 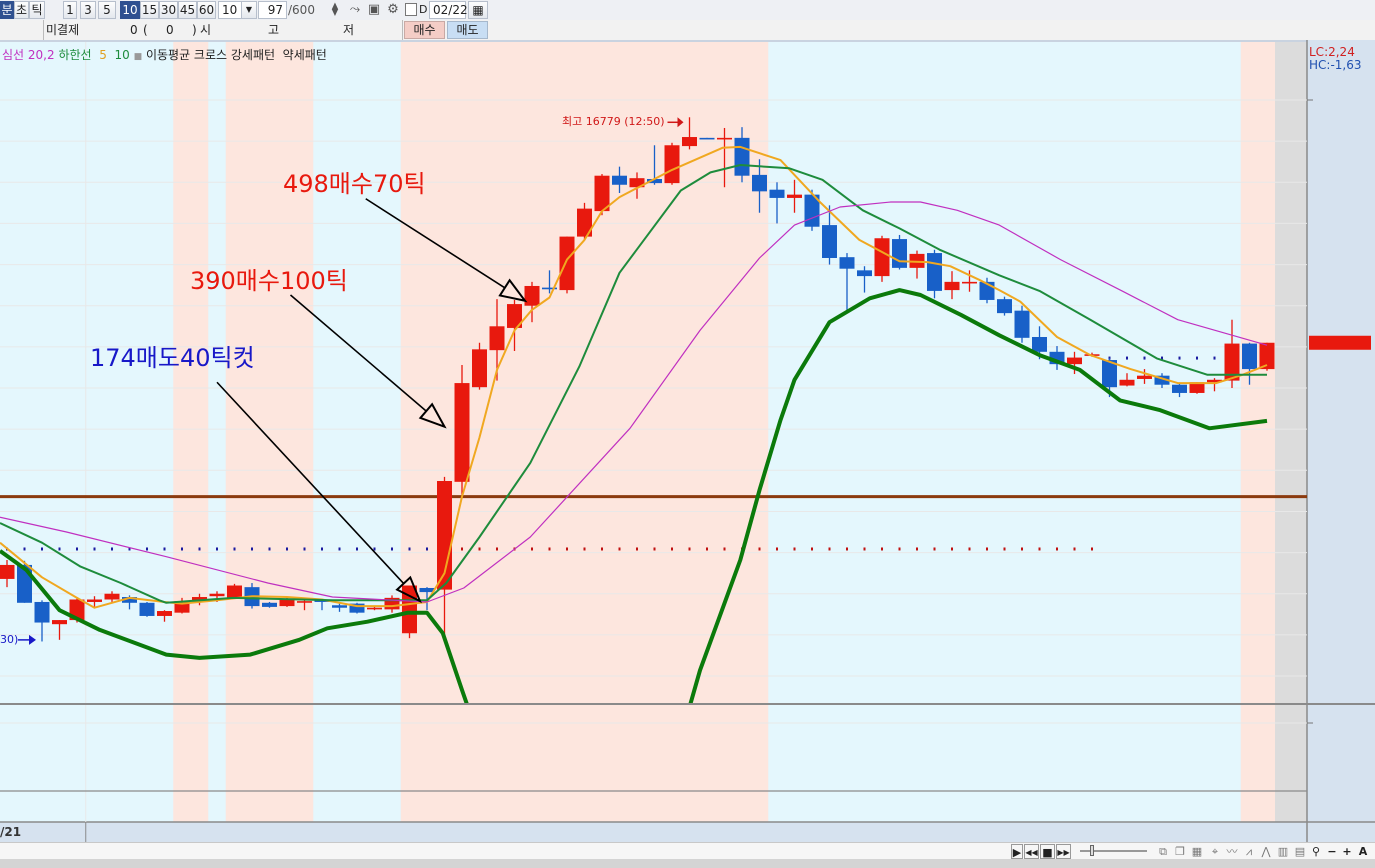 What do you see at coordinates (1163, 851) in the screenshot?
I see `window-tile-icon: ⧉` at bounding box center [1163, 851].